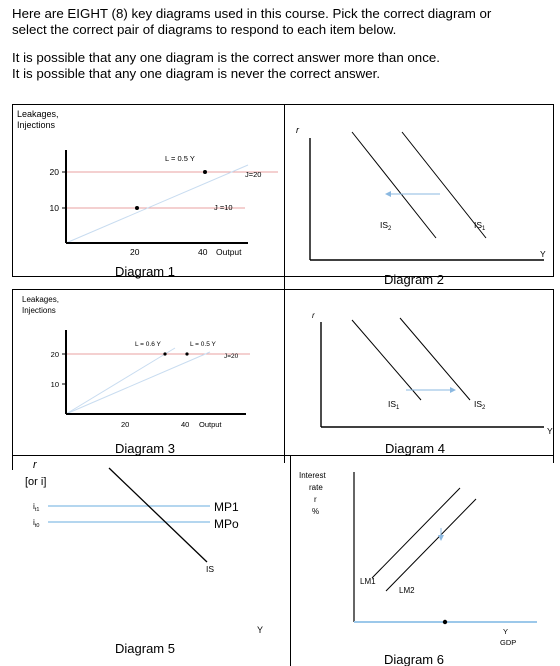  Describe the element at coordinates (386, 226) in the screenshot. I see `d2-is2-label: IS2` at that location.